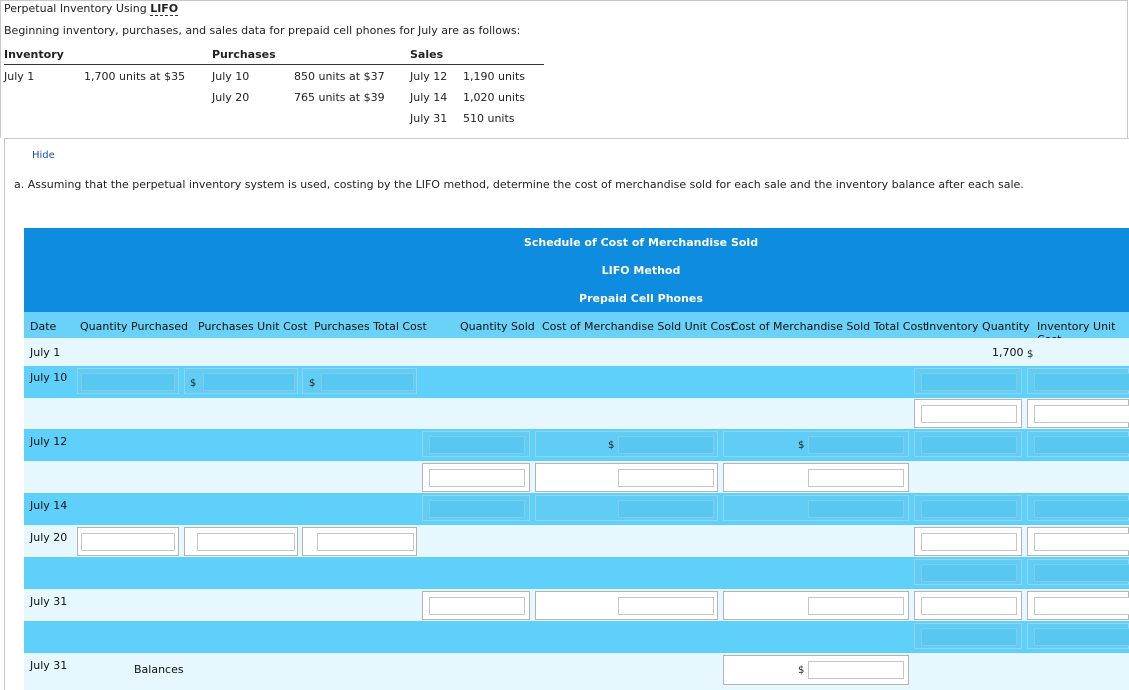 The image size is (1129, 690). What do you see at coordinates (576, 270) in the screenshot?
I see `schedule-header` at bounding box center [576, 270].